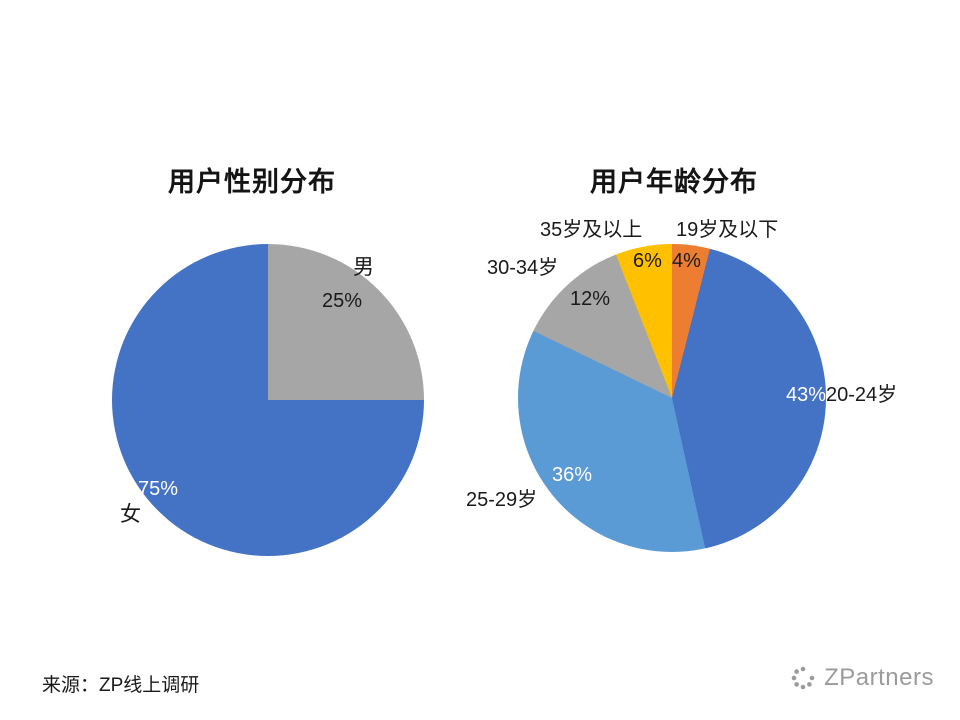 The width and height of the screenshot is (960, 720). I want to click on brand-name: ZPartners, so click(879, 677).